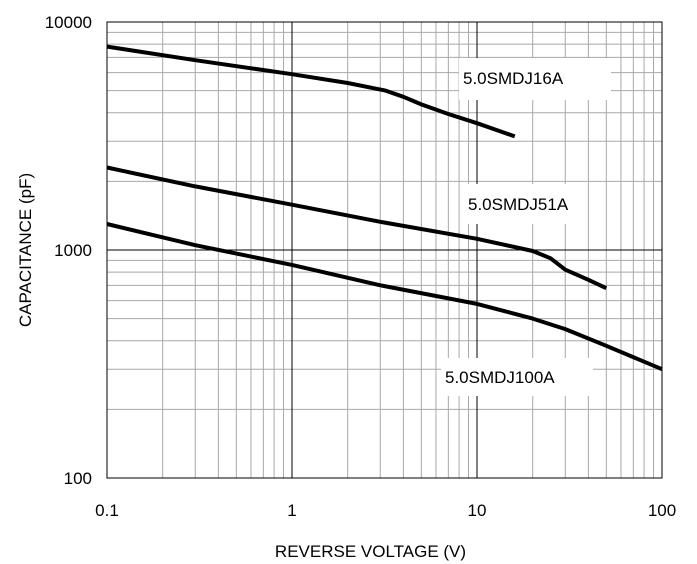  Describe the element at coordinates (662, 510) in the screenshot. I see `x-tick-label: 100` at that location.